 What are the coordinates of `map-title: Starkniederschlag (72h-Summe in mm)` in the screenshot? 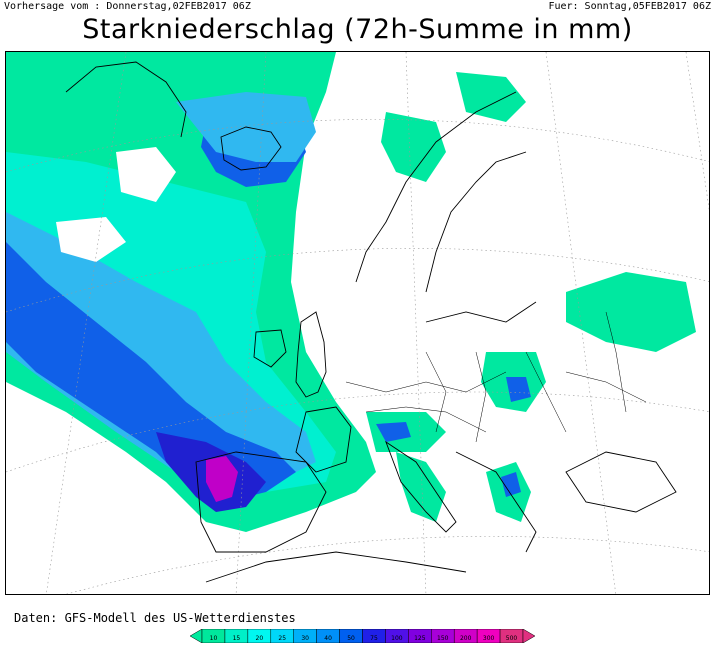 It's located at (357, 29).